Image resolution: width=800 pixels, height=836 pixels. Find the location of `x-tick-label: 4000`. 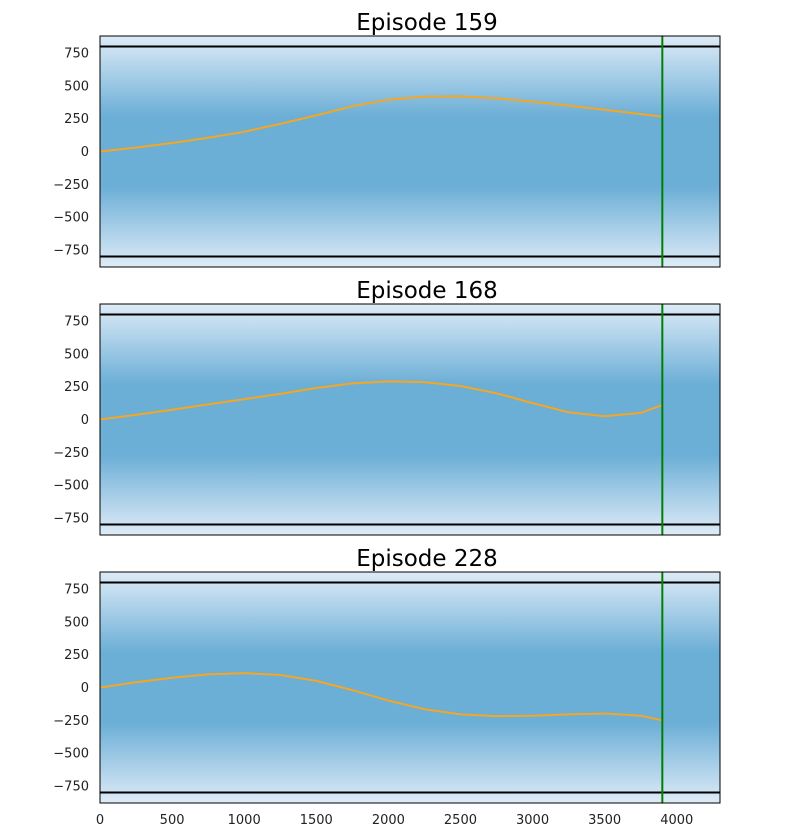

x-tick-label: 4000 is located at coordinates (676, 820).